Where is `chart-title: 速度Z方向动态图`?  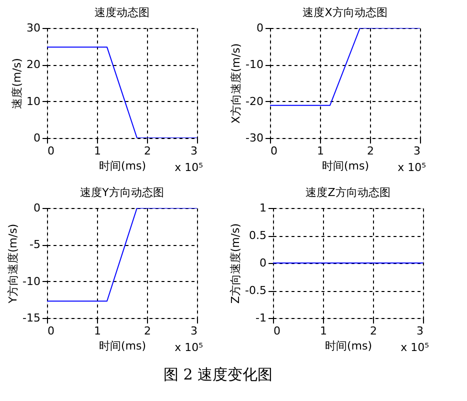 chart-title: 速度Z方向动态图 is located at coordinates (348, 192).